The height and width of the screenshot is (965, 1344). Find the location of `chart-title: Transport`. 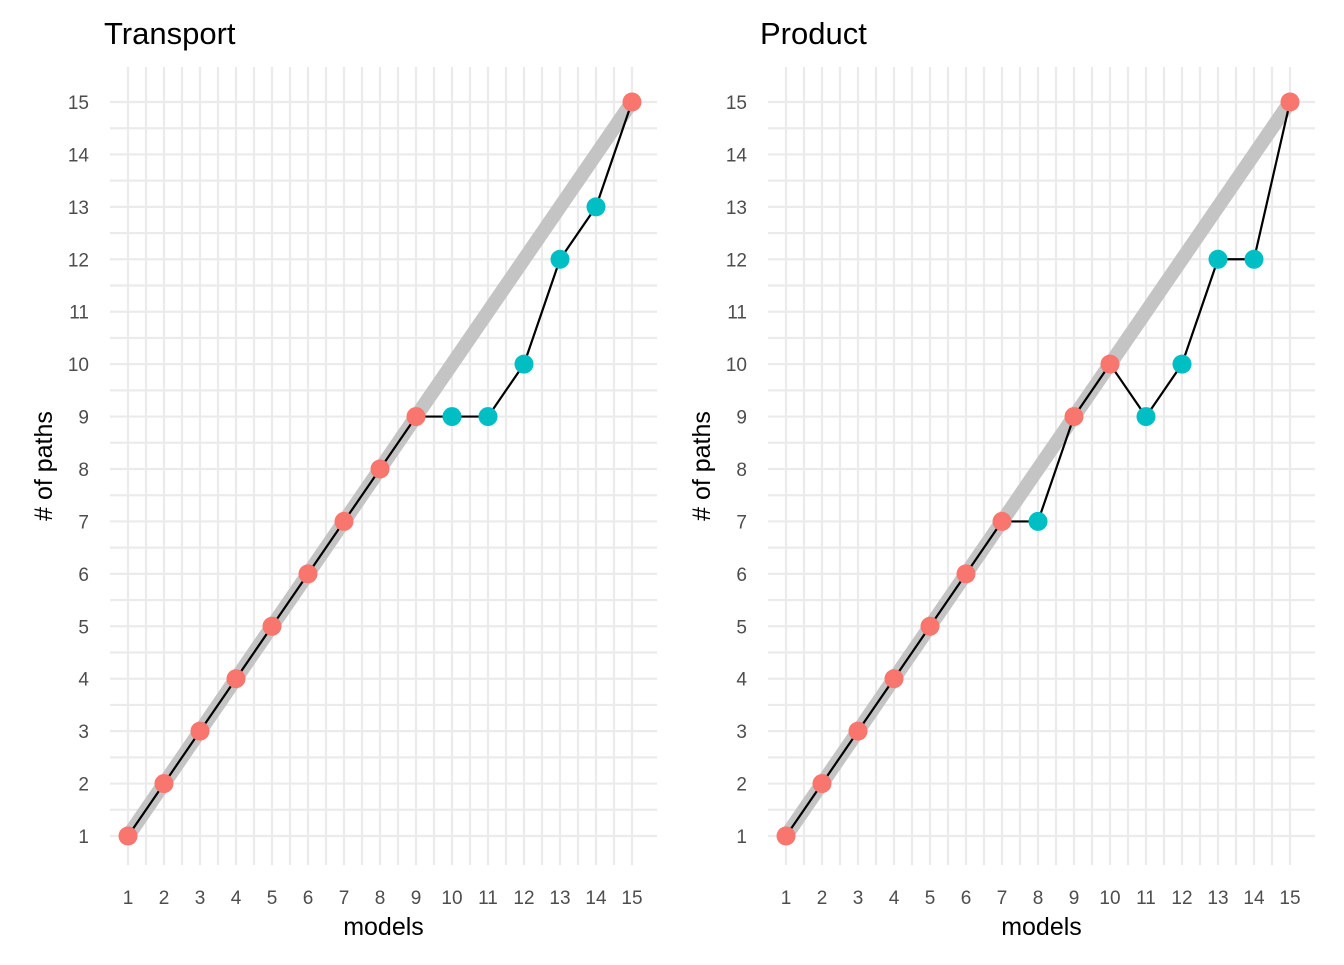

chart-title: Transport is located at coordinates (170, 33).